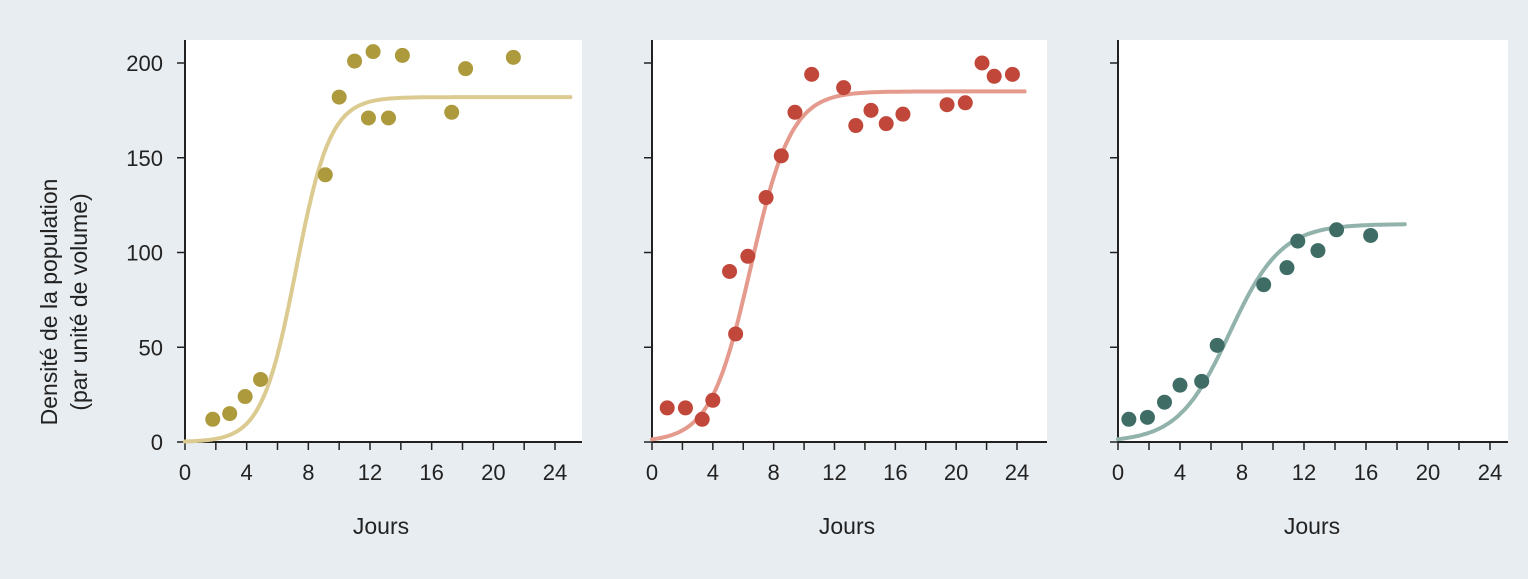  What do you see at coordinates (151, 347) in the screenshot?
I see `y-tick-label: 50` at bounding box center [151, 347].